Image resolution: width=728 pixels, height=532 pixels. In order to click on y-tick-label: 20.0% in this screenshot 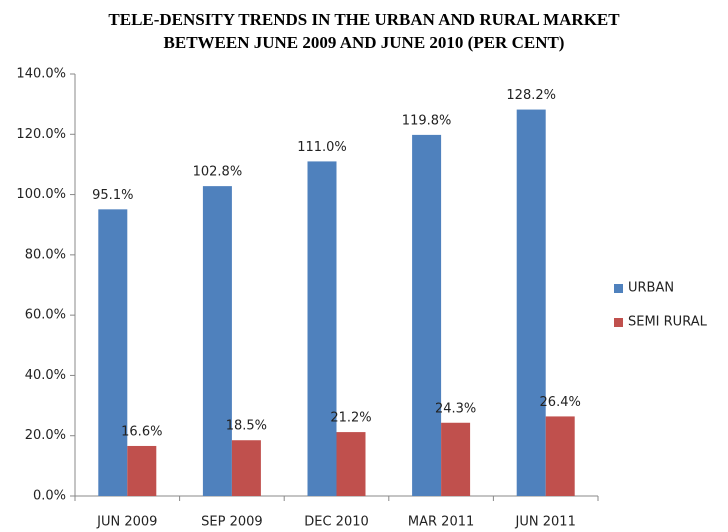, I will do `click(45, 435)`.